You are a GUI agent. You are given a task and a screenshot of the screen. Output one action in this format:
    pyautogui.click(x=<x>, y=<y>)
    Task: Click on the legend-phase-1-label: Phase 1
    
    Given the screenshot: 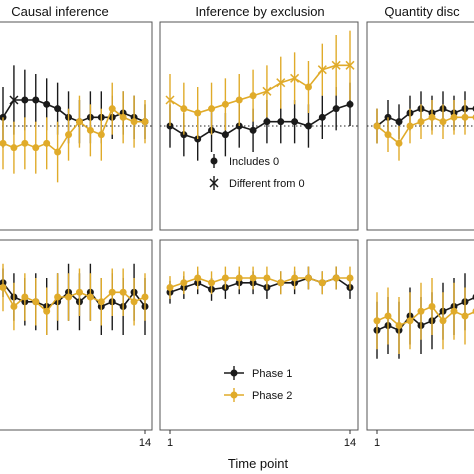 What is the action you would take?
    pyautogui.click(x=272, y=374)
    